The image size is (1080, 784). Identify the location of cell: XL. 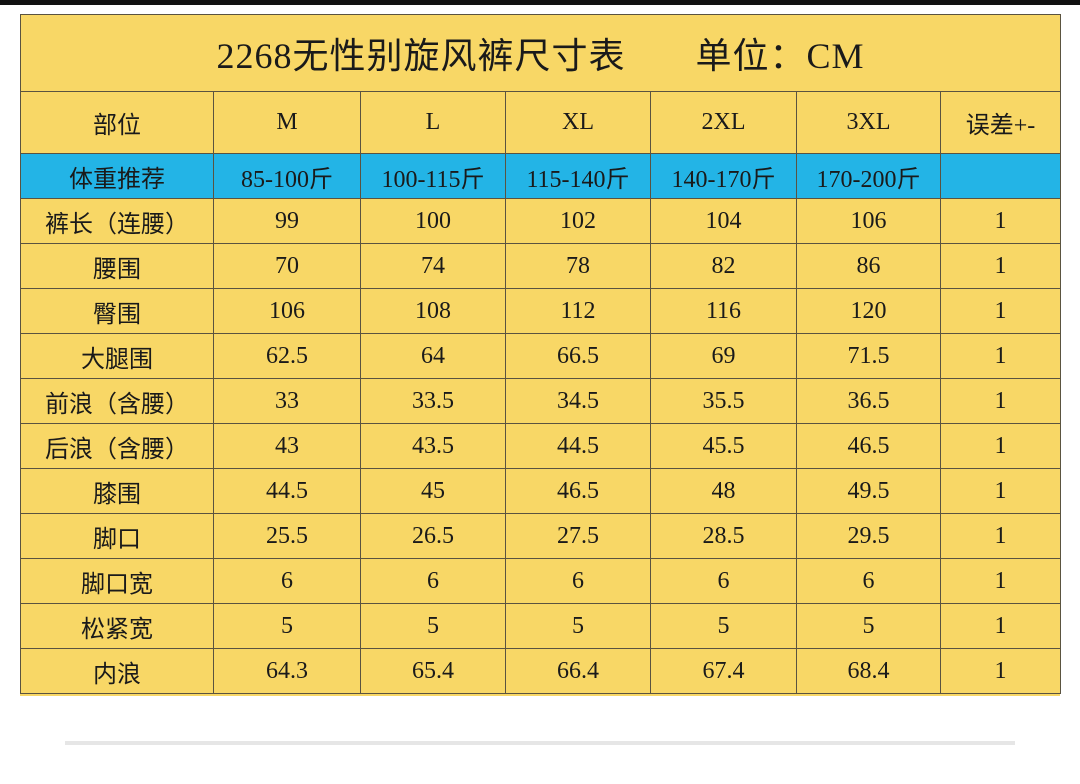
(578, 122).